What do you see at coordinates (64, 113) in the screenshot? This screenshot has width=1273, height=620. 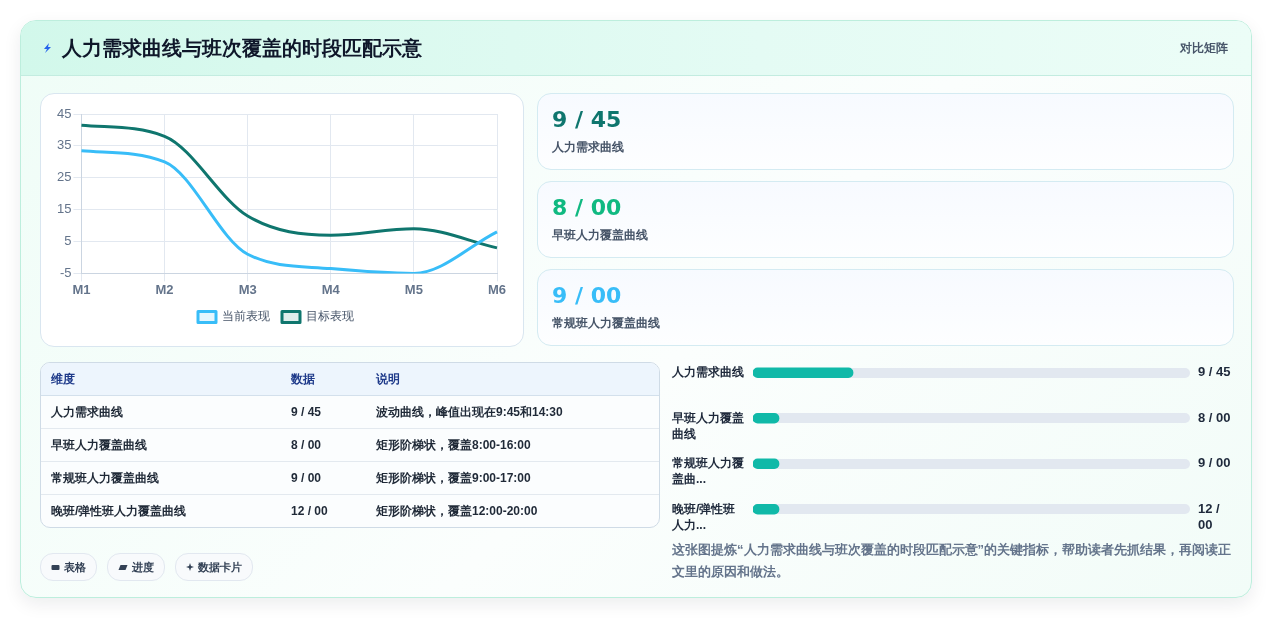 I see `y-tick-label: 45` at bounding box center [64, 113].